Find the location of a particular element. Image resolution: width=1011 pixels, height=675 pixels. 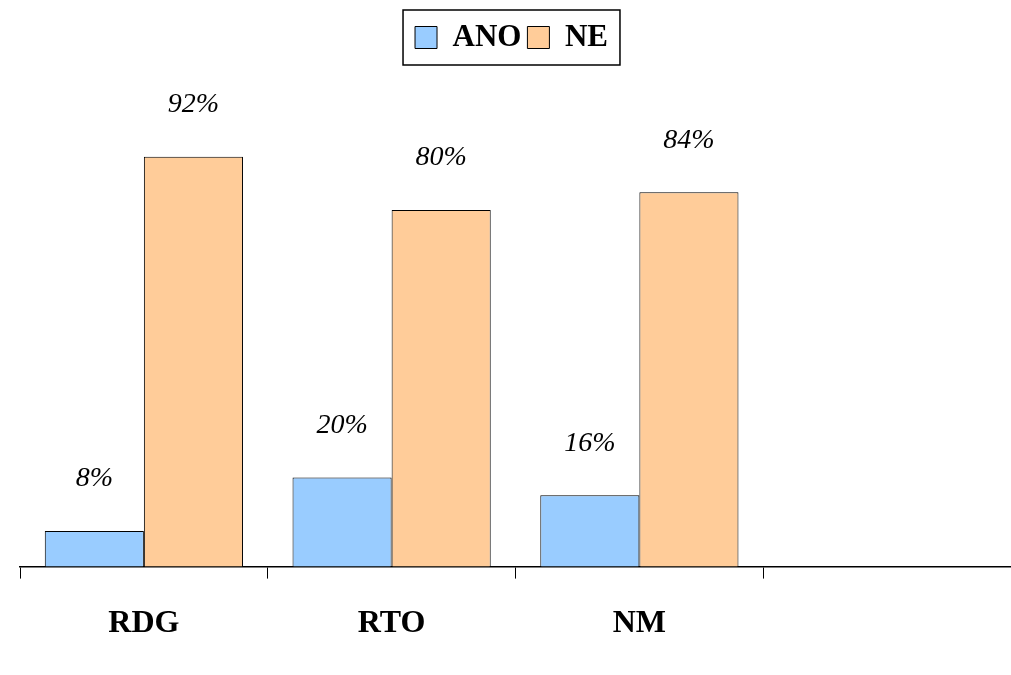

x-tick-label: RDG is located at coordinates (144, 621).